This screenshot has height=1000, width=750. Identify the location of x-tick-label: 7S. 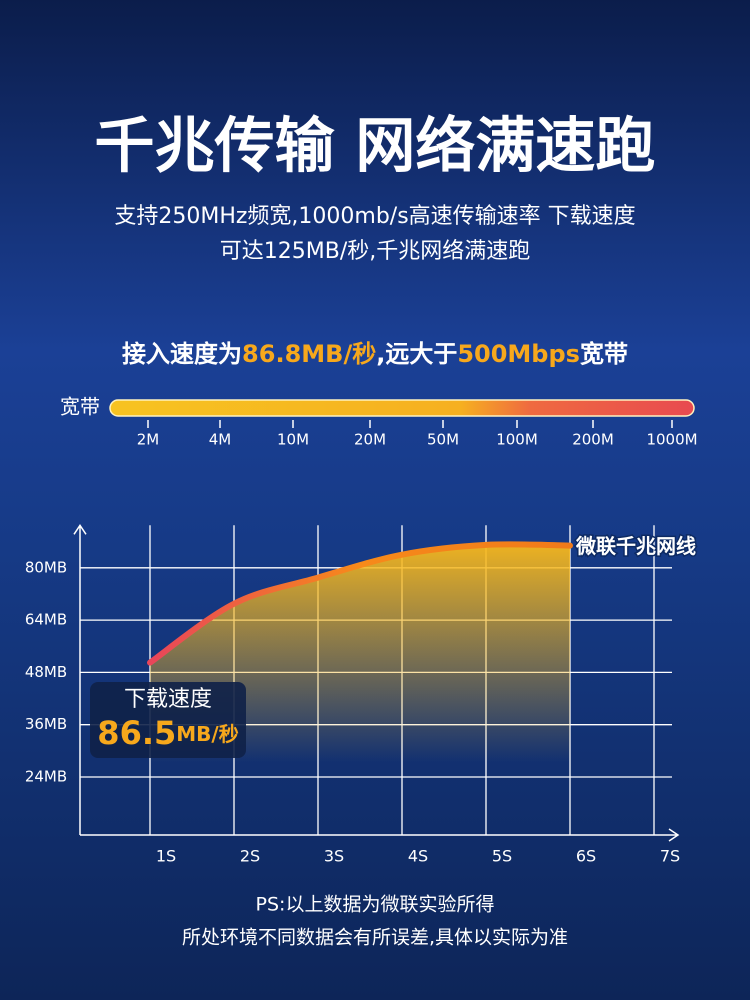
(670, 856).